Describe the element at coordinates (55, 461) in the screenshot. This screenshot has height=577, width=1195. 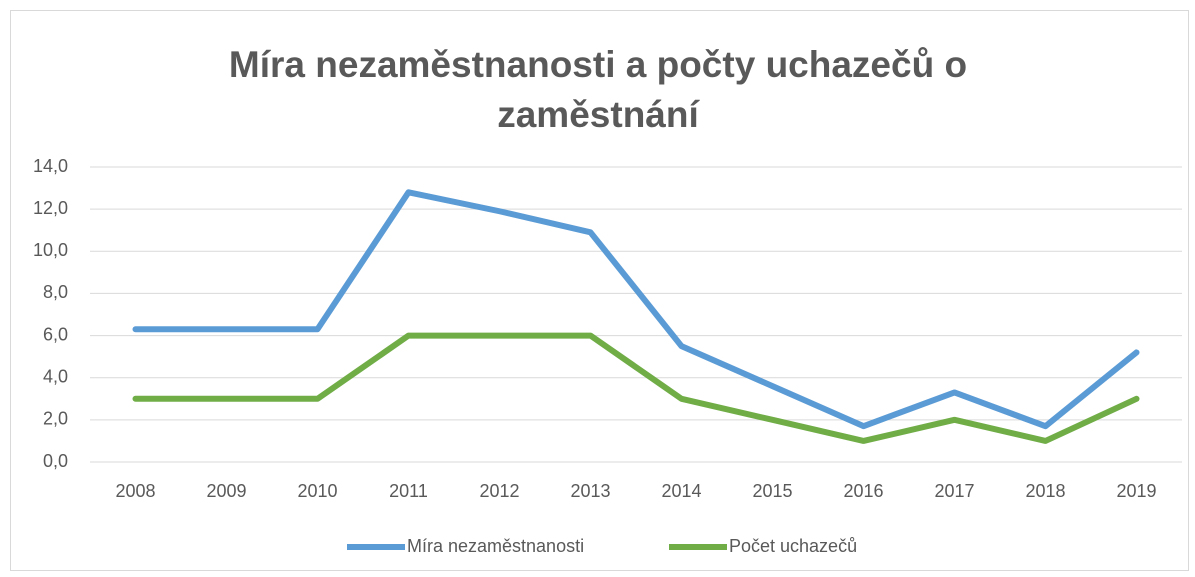
I see `y-tick-label: 0,0` at that location.